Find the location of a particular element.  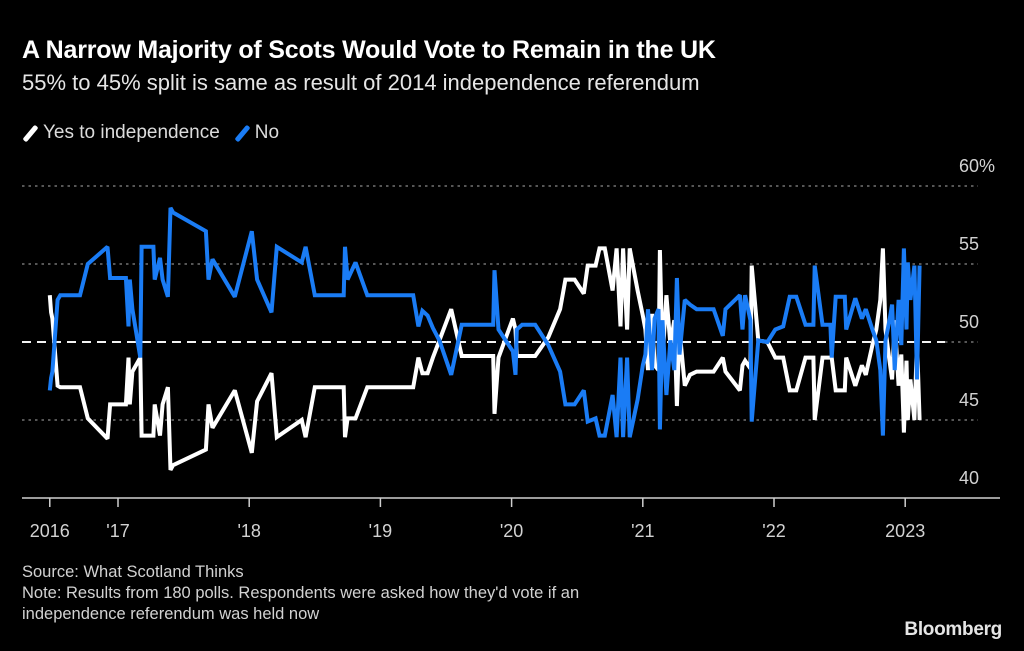

x-axis is located at coordinates (511, 502).